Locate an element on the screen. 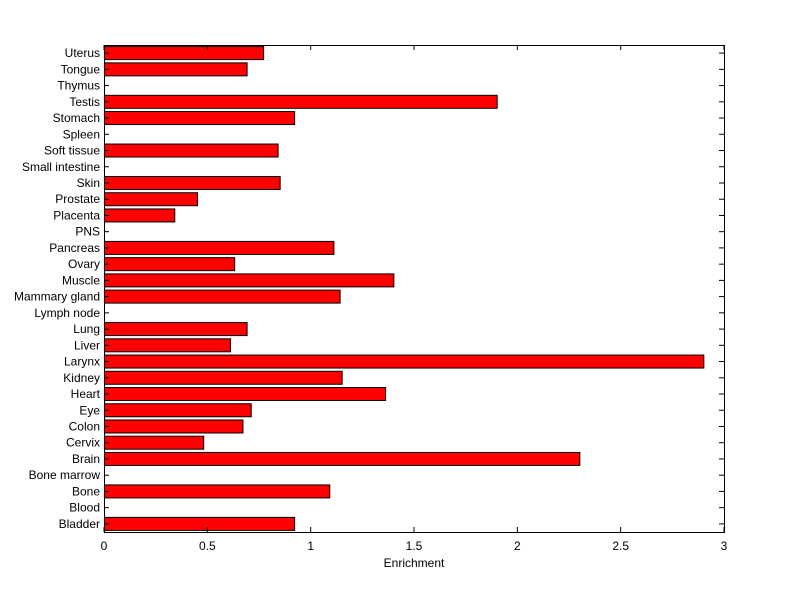  y-tick-label: Spleen is located at coordinates (81, 134).